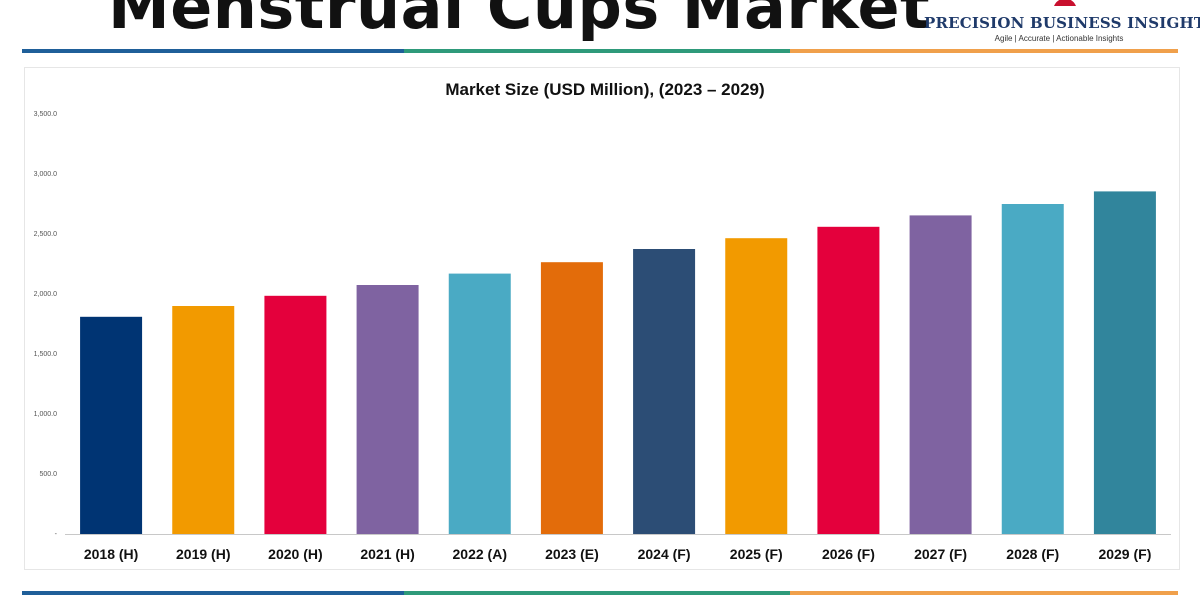 This screenshot has width=1200, height=600. Describe the element at coordinates (1032, 554) in the screenshot. I see `x-tick-label: 2028 (F)` at that location.